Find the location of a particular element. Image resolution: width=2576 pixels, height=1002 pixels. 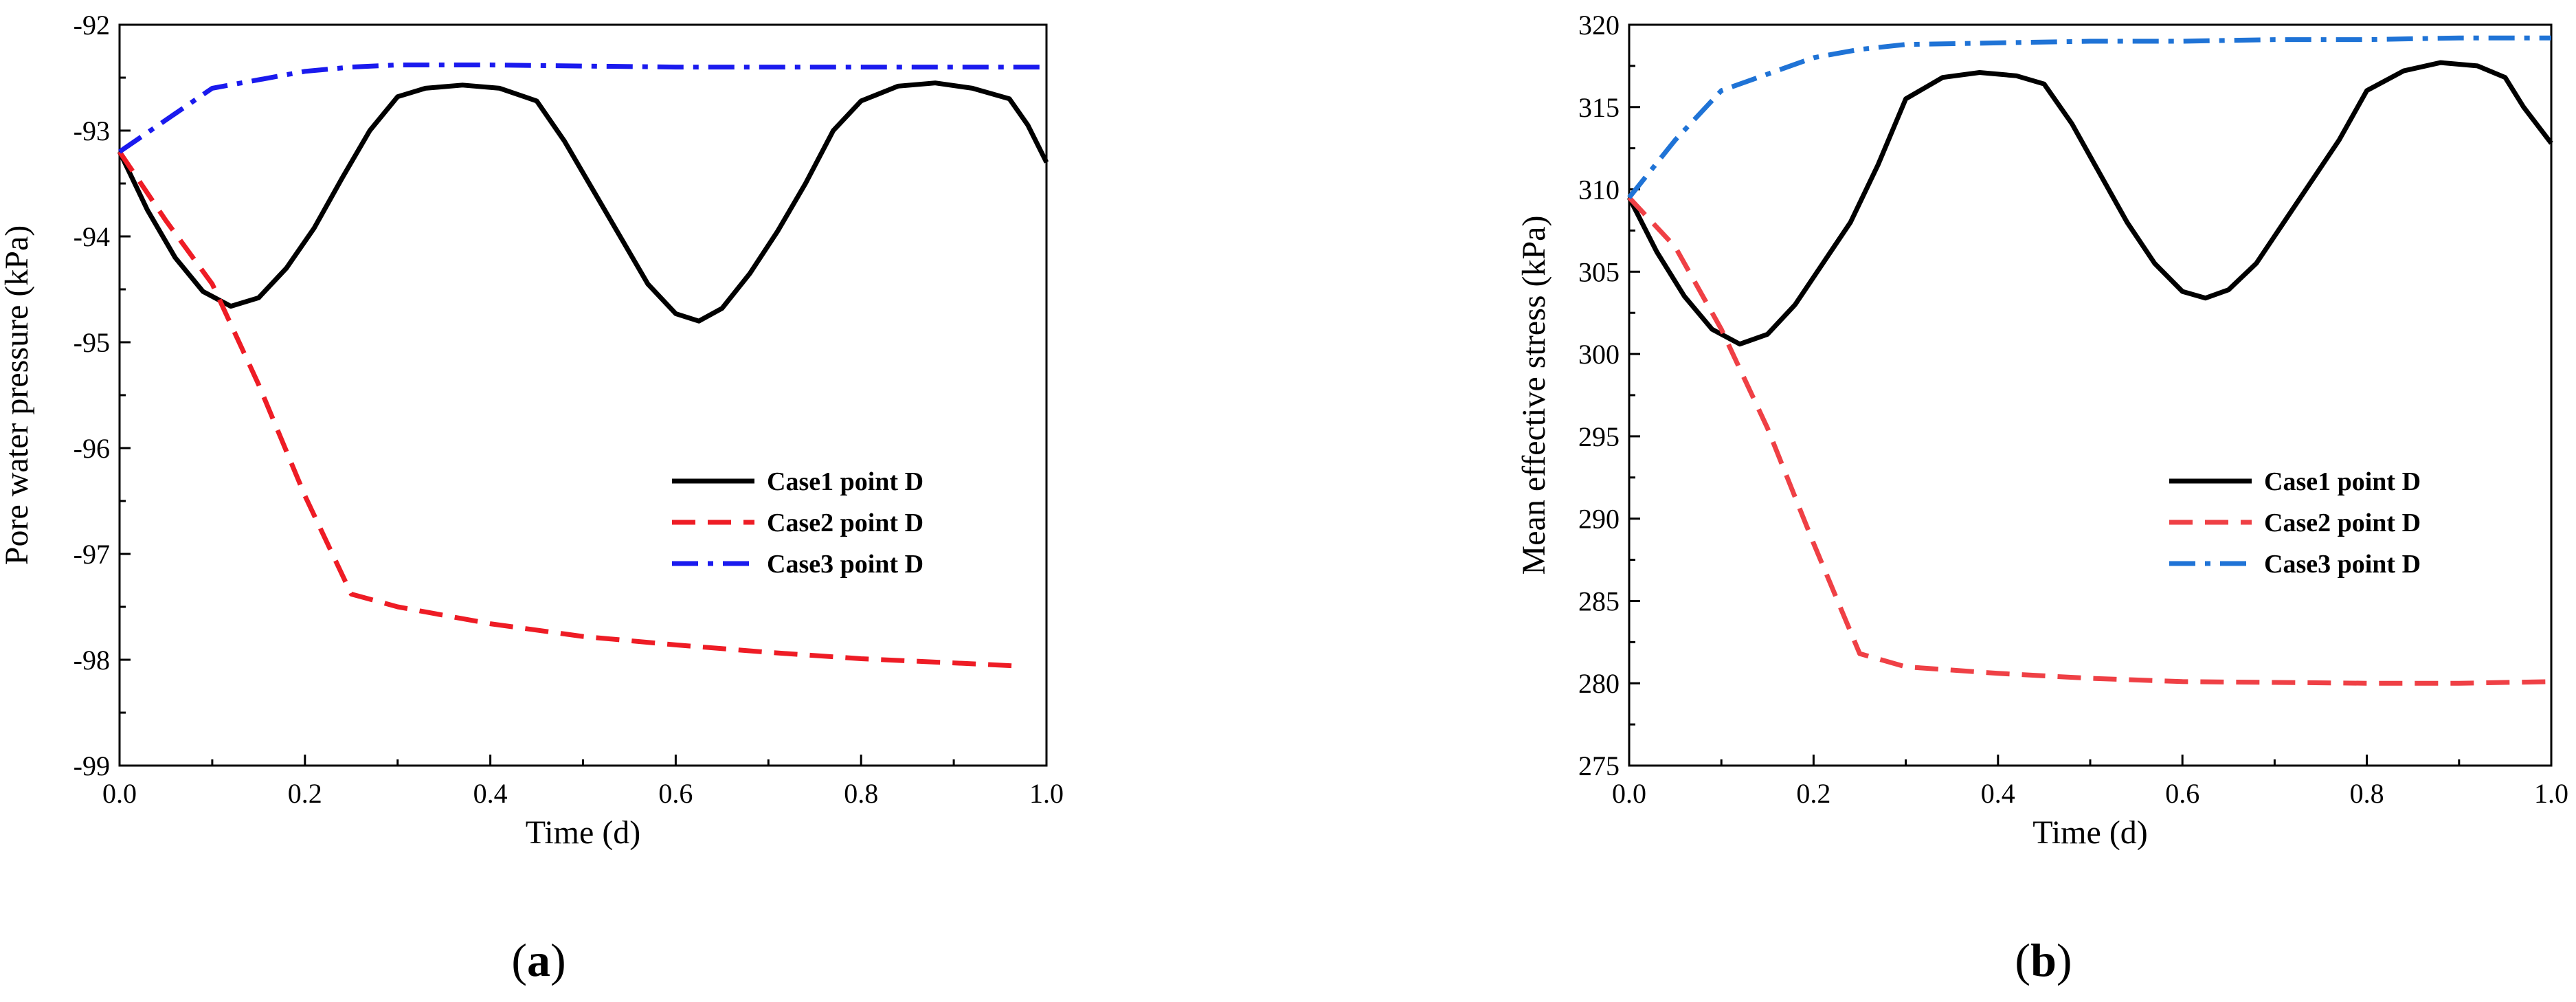

y-tick-label: -96 is located at coordinates (92, 448).